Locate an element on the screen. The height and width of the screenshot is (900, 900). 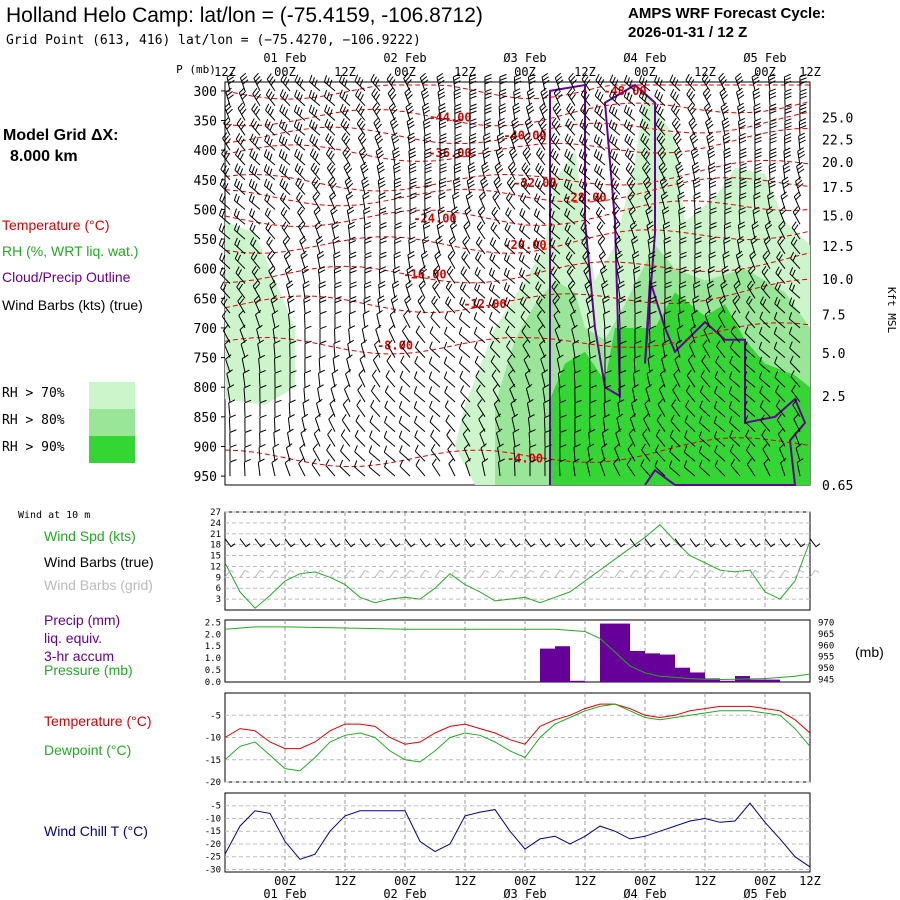
model-grid-value: 8.000 km is located at coordinates (44, 156).